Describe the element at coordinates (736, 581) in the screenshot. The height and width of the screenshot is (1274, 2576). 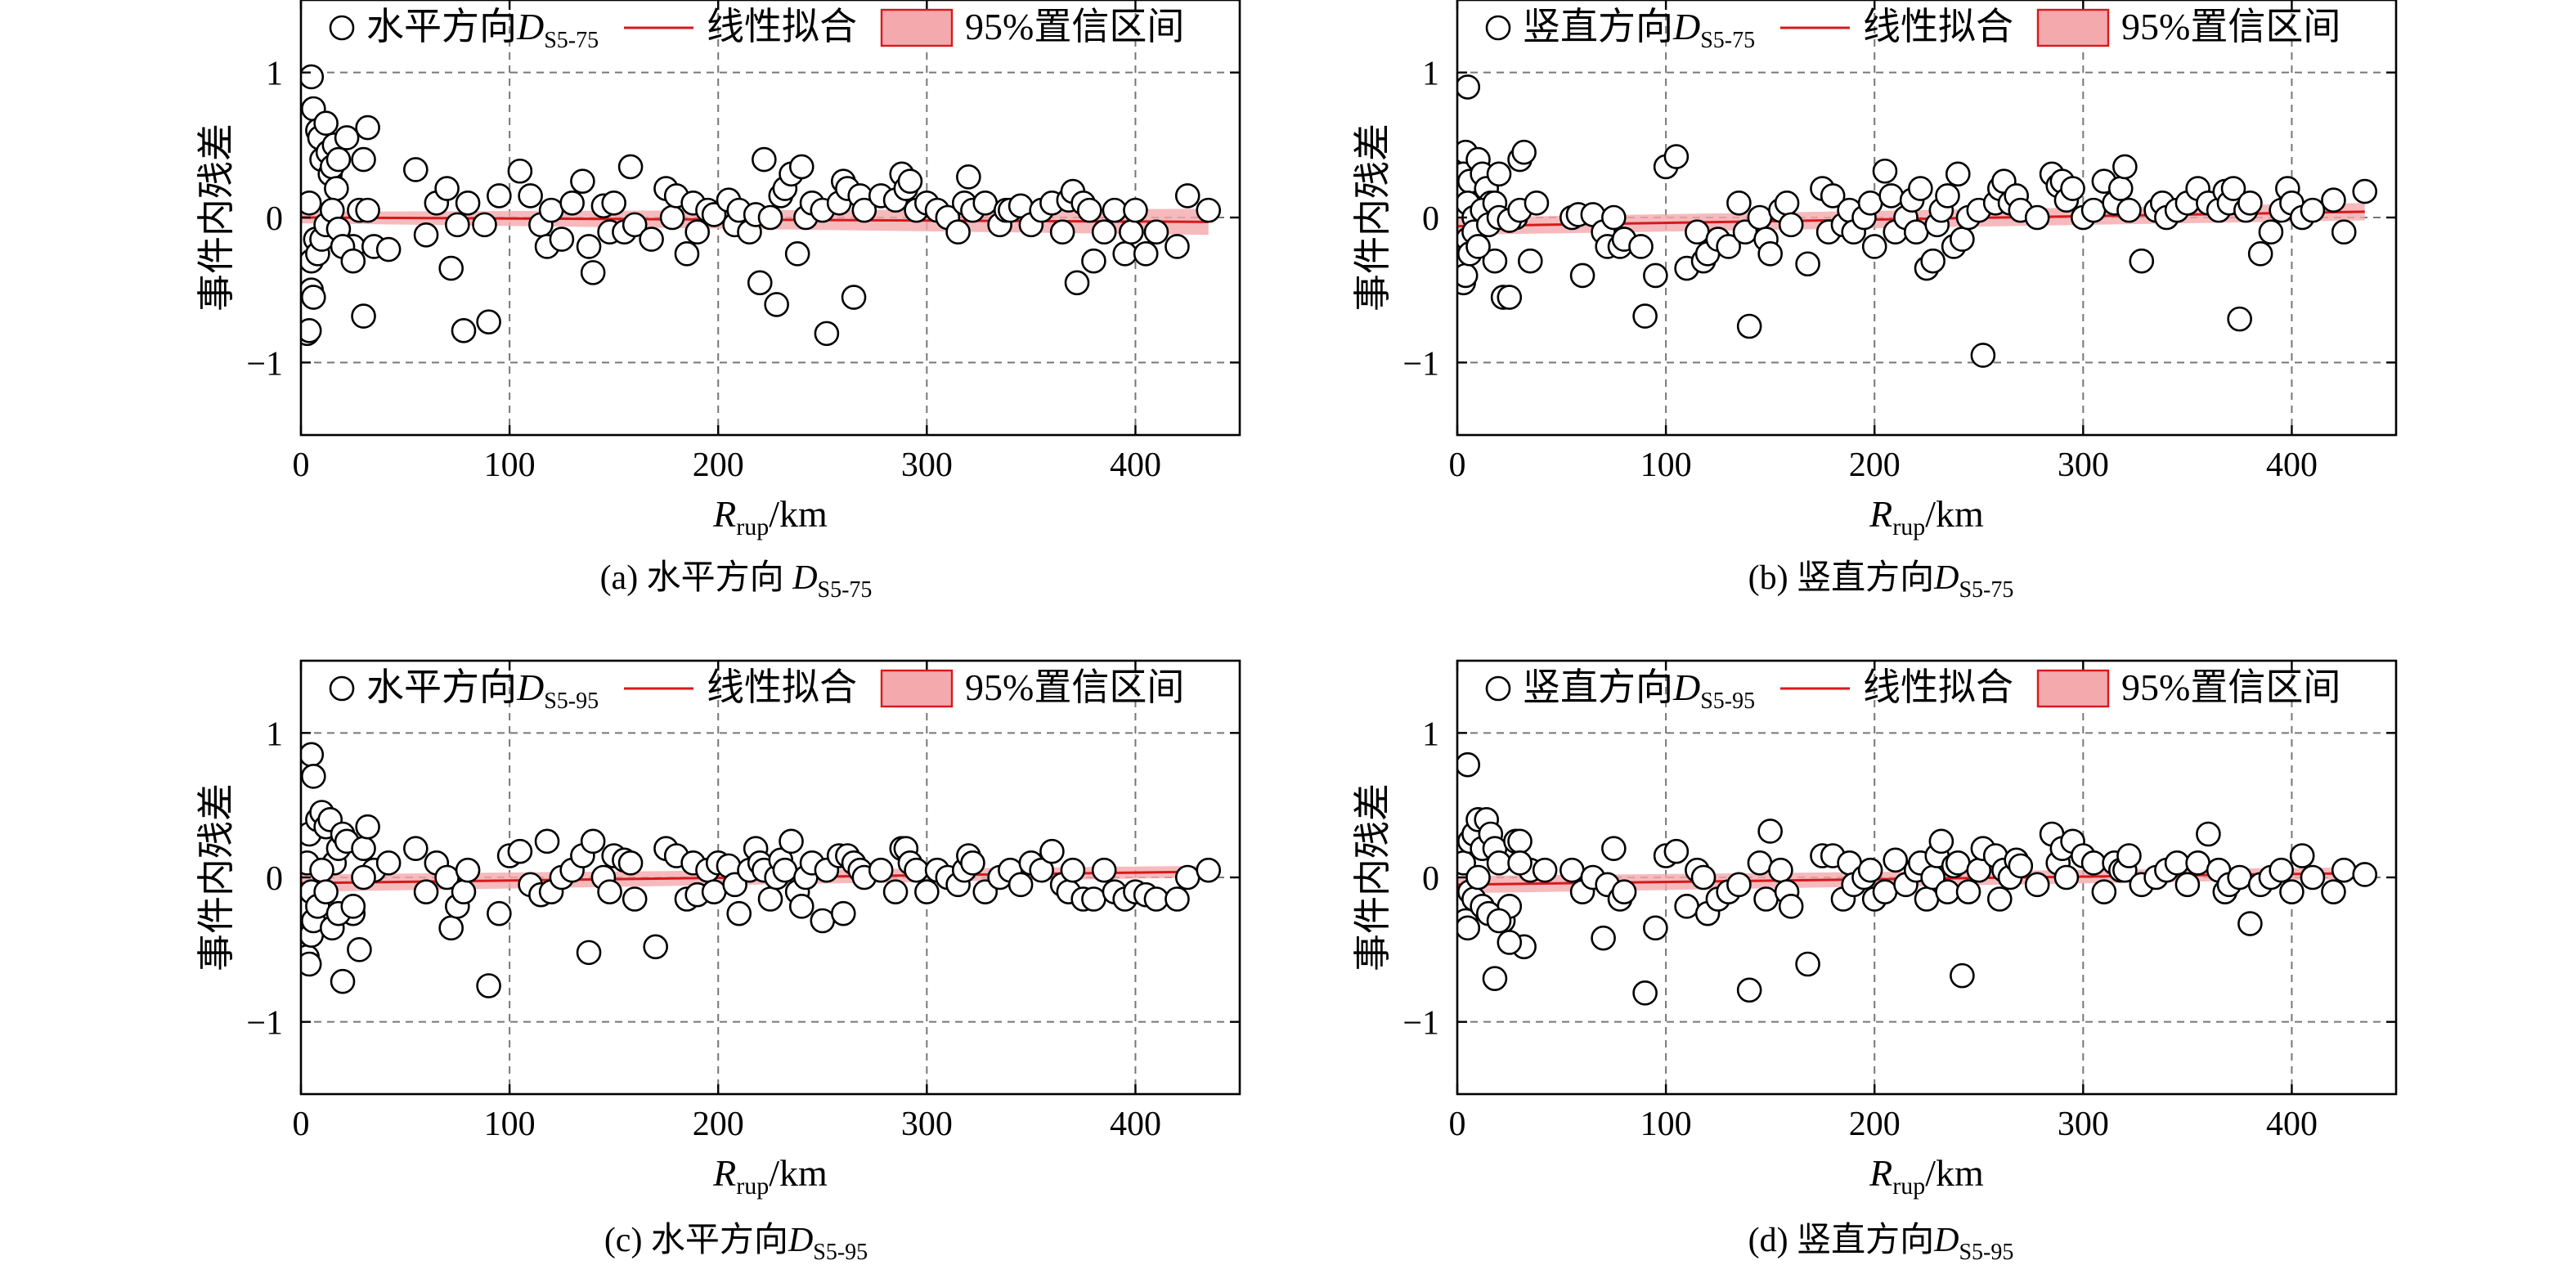
I see `panel-caption: (a) 水平方向 DS5-75` at that location.